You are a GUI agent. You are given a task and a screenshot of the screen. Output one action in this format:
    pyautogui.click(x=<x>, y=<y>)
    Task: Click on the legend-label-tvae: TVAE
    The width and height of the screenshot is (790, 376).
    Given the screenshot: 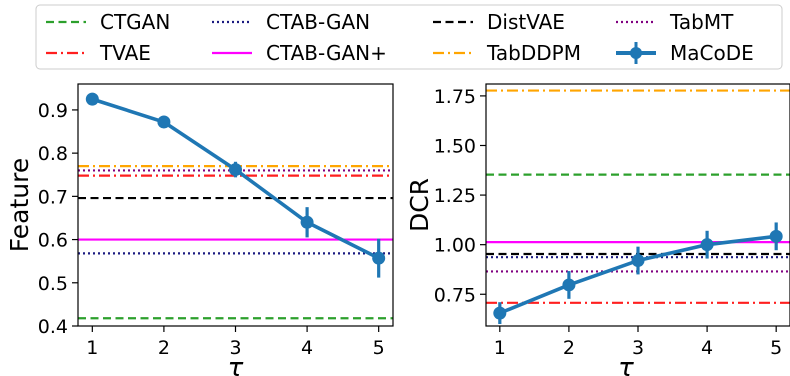 What is the action you would take?
    pyautogui.click(x=125, y=53)
    